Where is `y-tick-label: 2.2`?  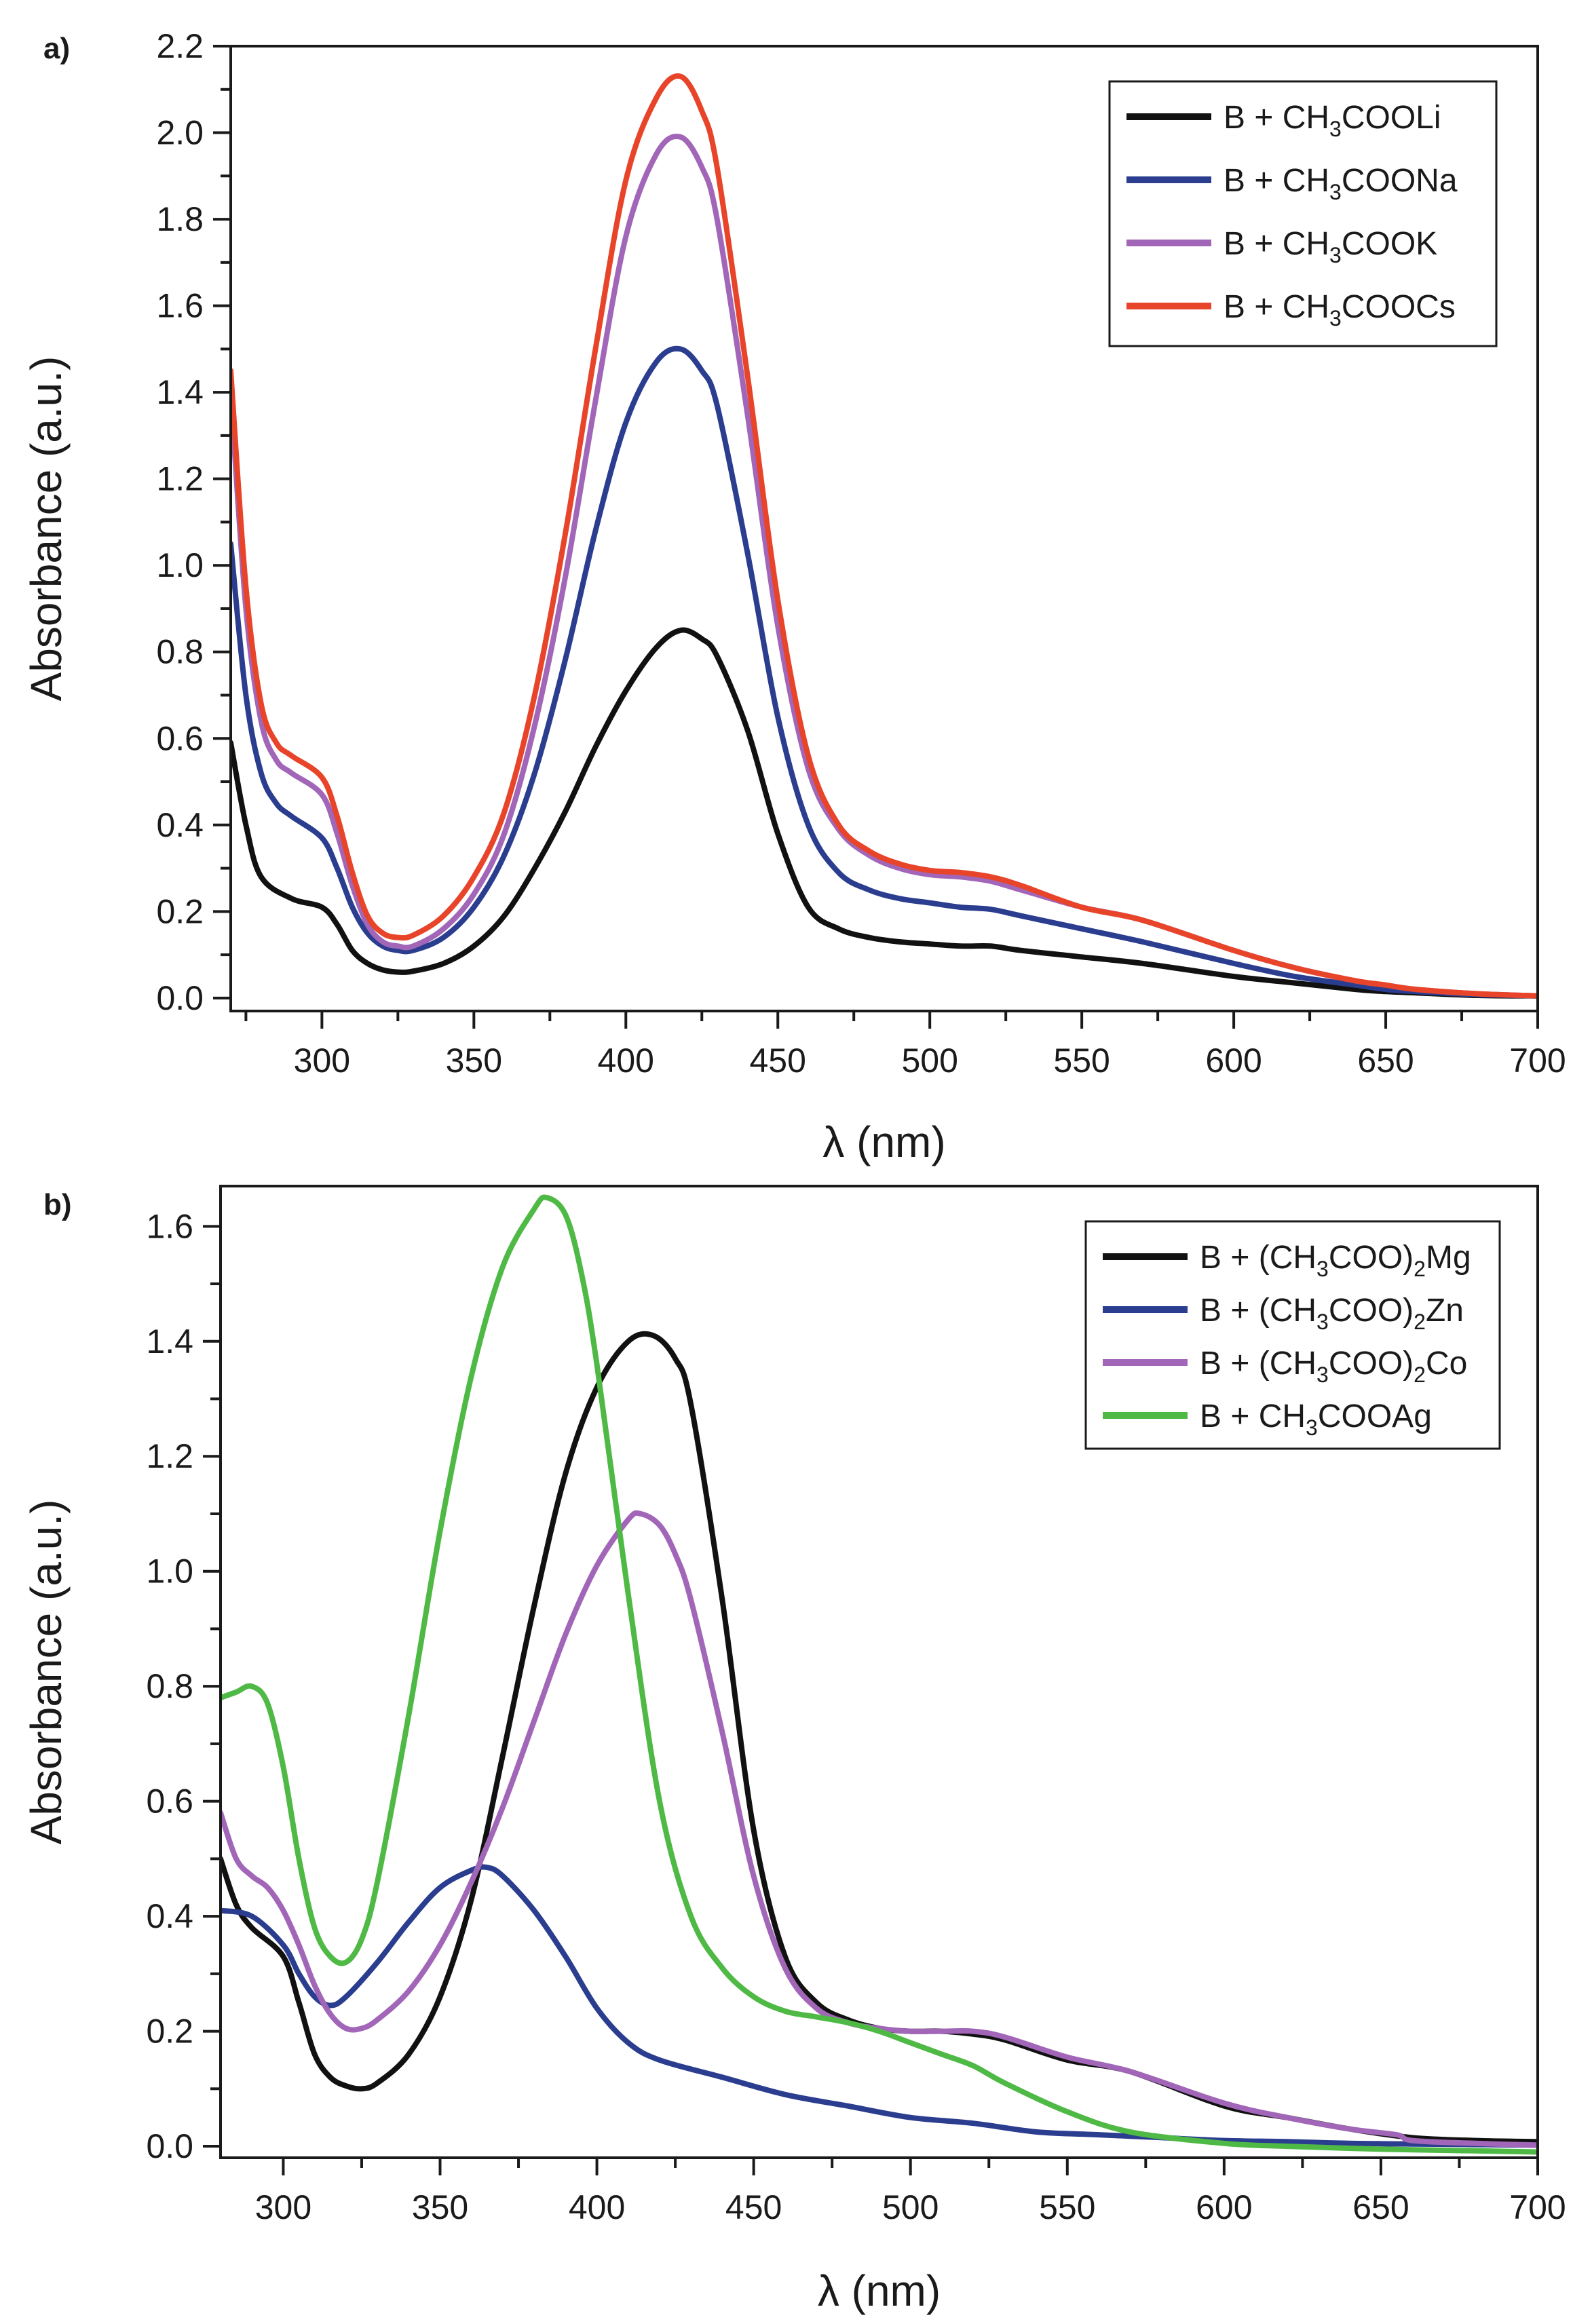
y-tick-label: 2.2 is located at coordinates (180, 46).